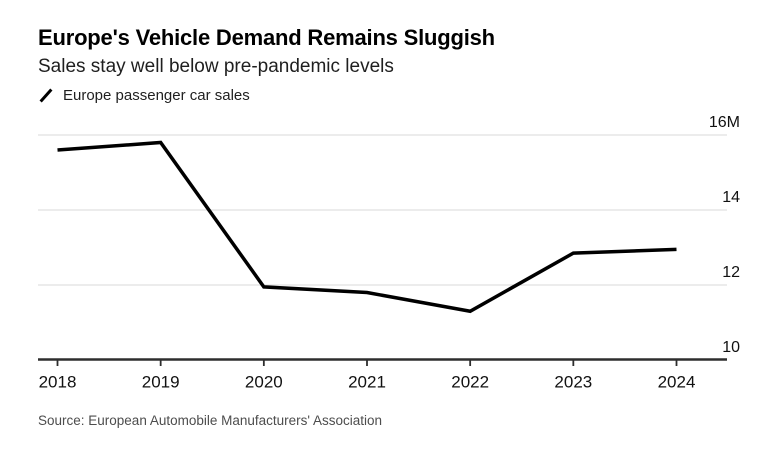 The height and width of the screenshot is (460, 780). What do you see at coordinates (266, 37) in the screenshot?
I see `chart-title: Europe's Vehicle Demand Remains Sluggish` at bounding box center [266, 37].